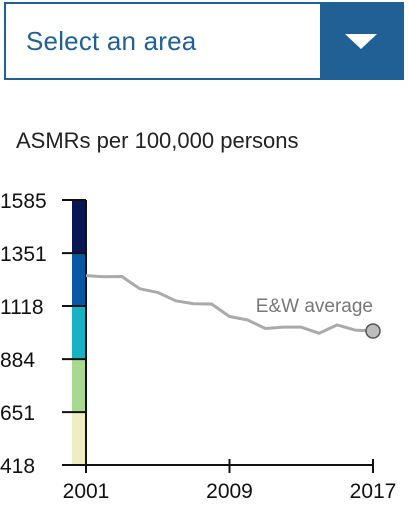 The height and width of the screenshot is (511, 409). I want to click on area-select-value: Select an area, so click(111, 40).